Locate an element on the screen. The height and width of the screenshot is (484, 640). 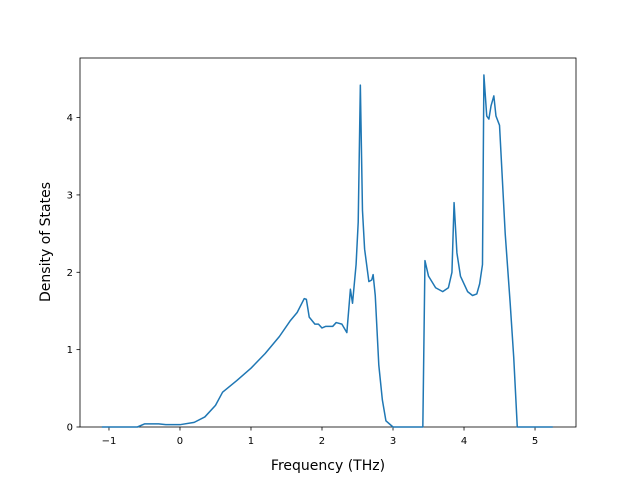
y-tick-label: 4 is located at coordinates (70, 118).